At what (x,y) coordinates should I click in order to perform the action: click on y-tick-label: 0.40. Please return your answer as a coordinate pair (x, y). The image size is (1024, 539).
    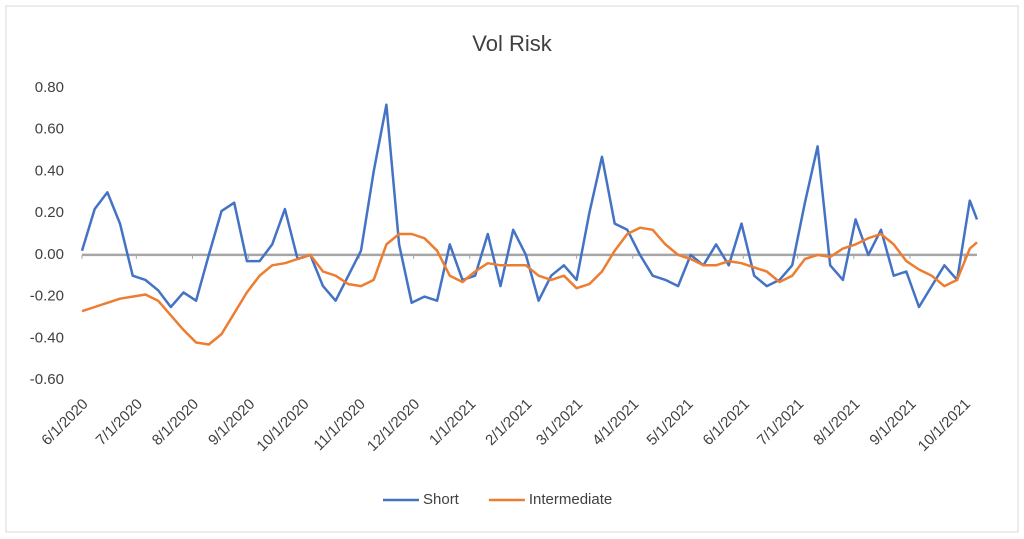
    Looking at the image, I should click on (49, 170).